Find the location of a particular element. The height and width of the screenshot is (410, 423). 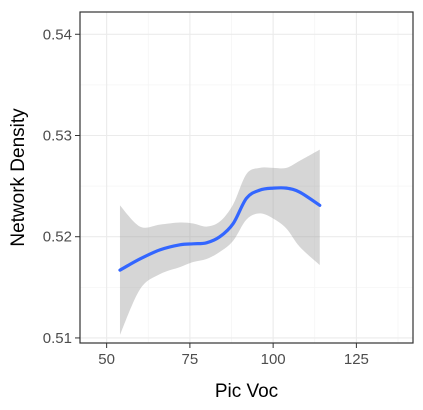

y-tick-label: 0.51 is located at coordinates (57, 338).